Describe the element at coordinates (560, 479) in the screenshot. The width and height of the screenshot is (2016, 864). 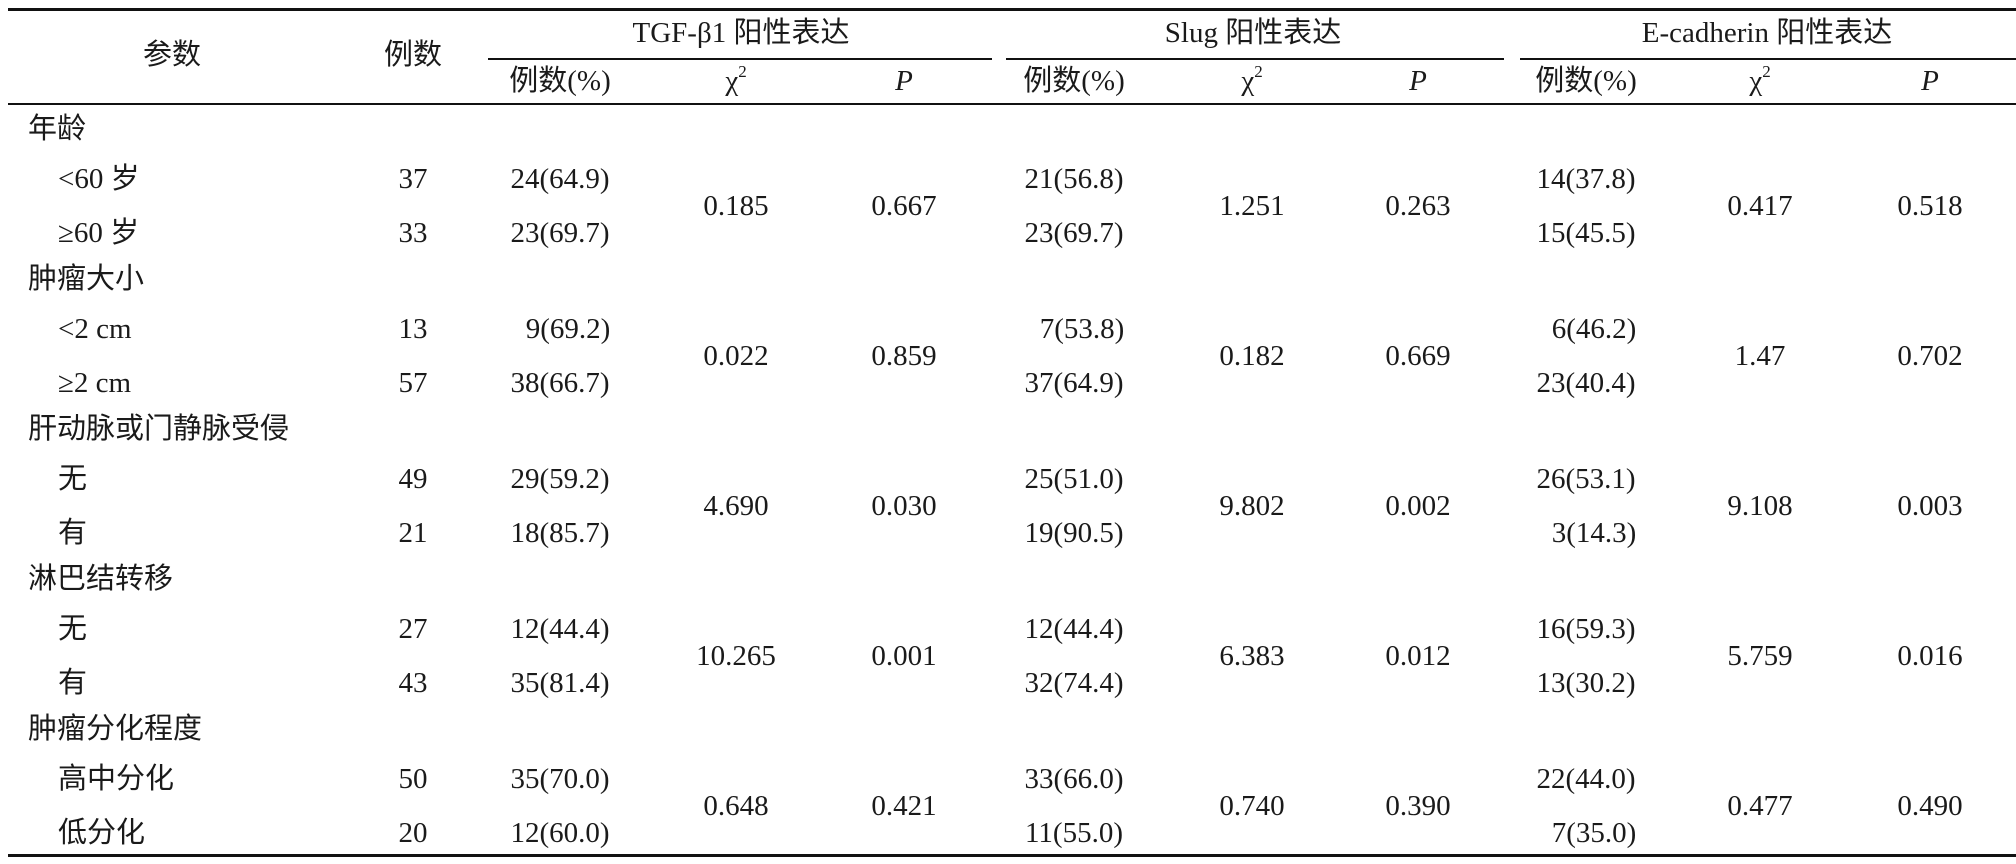
I see `row-value-n-pct: 29(59.2)` at that location.